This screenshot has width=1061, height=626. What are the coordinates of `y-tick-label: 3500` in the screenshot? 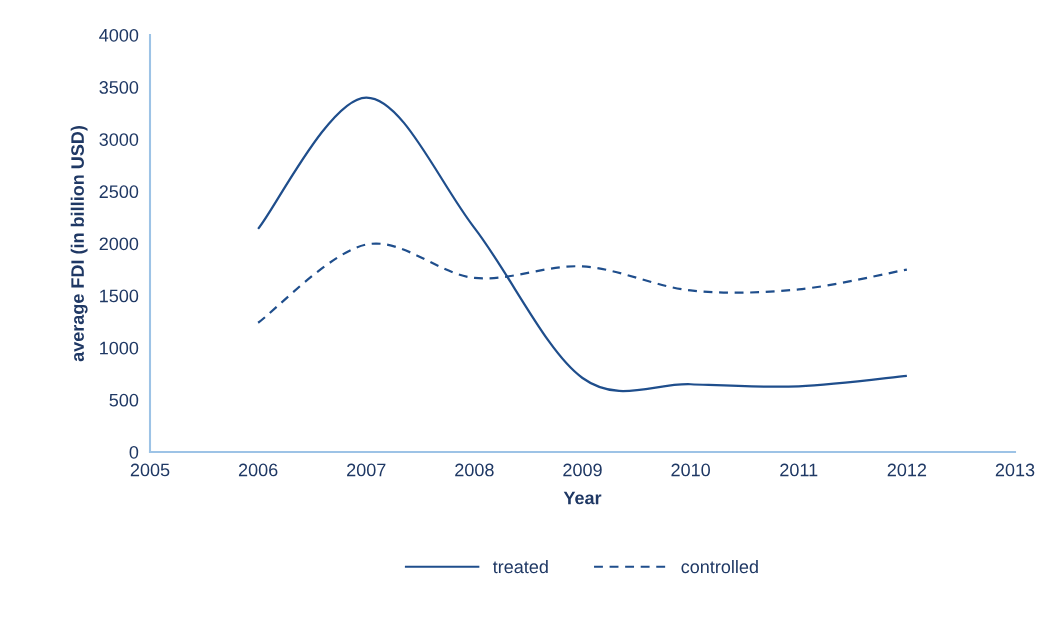 It's located at (119, 87).